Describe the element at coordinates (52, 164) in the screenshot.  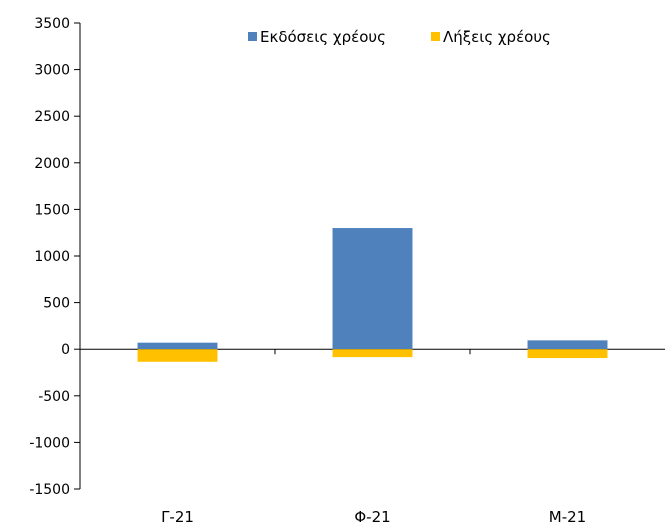
I see `y-tick-label: 2000` at that location.